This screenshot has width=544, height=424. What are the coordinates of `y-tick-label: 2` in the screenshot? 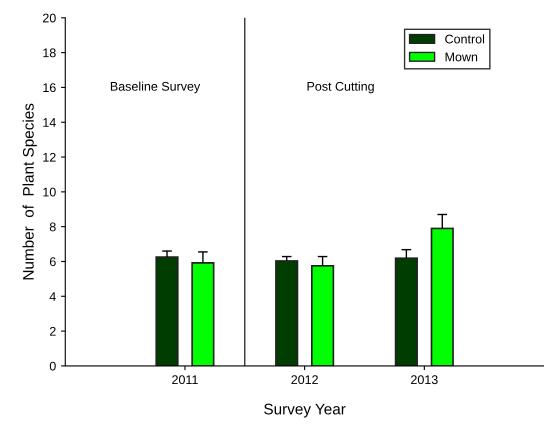 It's located at (53, 331).